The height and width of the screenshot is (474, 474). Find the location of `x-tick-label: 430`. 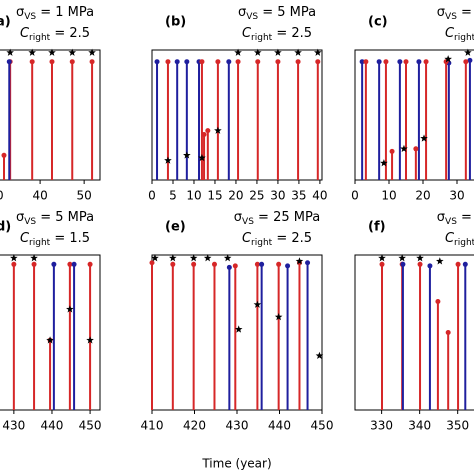

x-tick-label: 430 is located at coordinates (237, 426).